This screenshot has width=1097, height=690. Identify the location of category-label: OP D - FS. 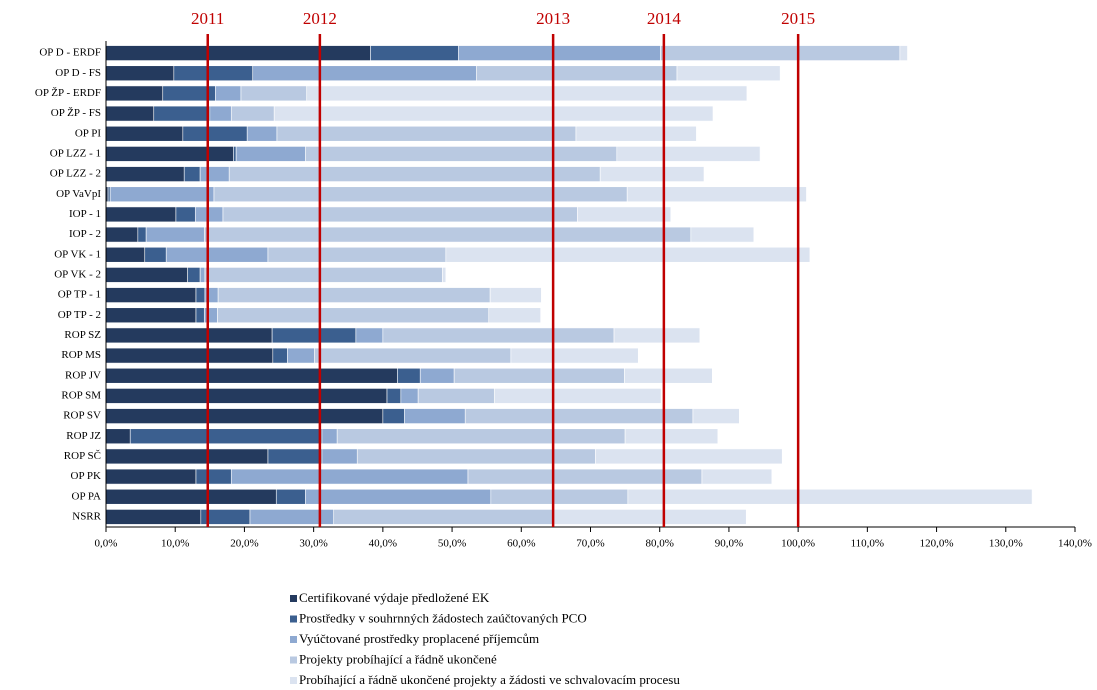
(78, 73).